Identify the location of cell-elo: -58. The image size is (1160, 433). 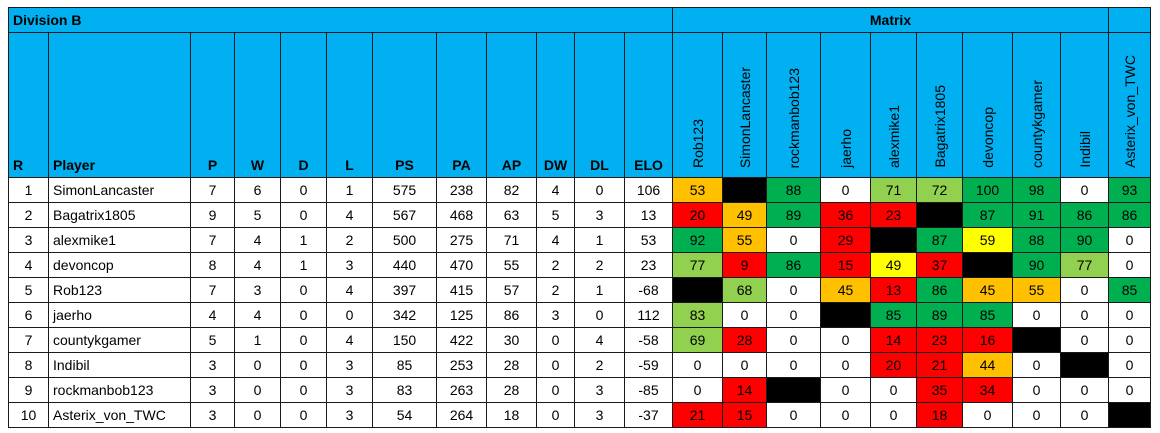
(648, 340).